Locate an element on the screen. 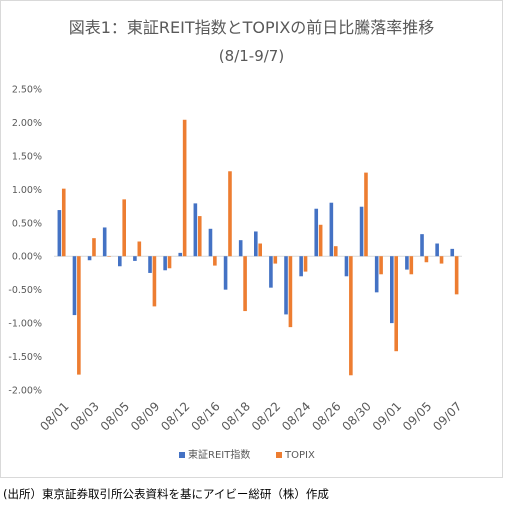 This screenshot has height=507, width=505. y-tick-label: 0.00% is located at coordinates (27, 257).